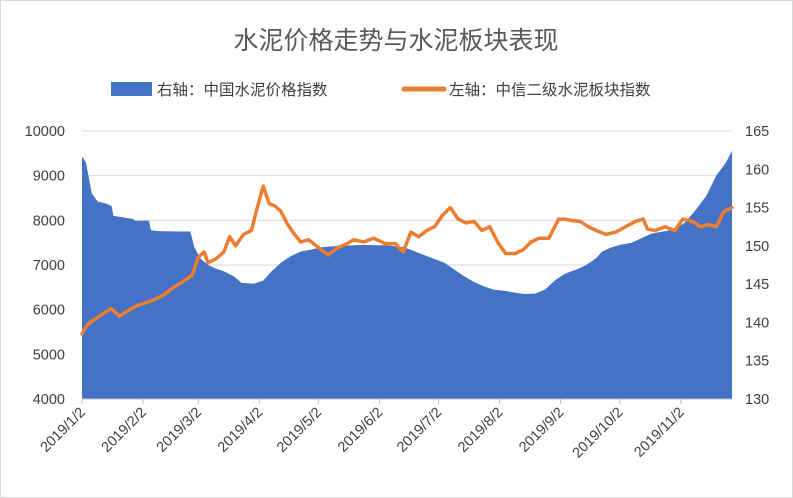 This screenshot has width=793, height=498. I want to click on x-tick-label-2019/4/2: 2019/4/2, so click(240, 430).